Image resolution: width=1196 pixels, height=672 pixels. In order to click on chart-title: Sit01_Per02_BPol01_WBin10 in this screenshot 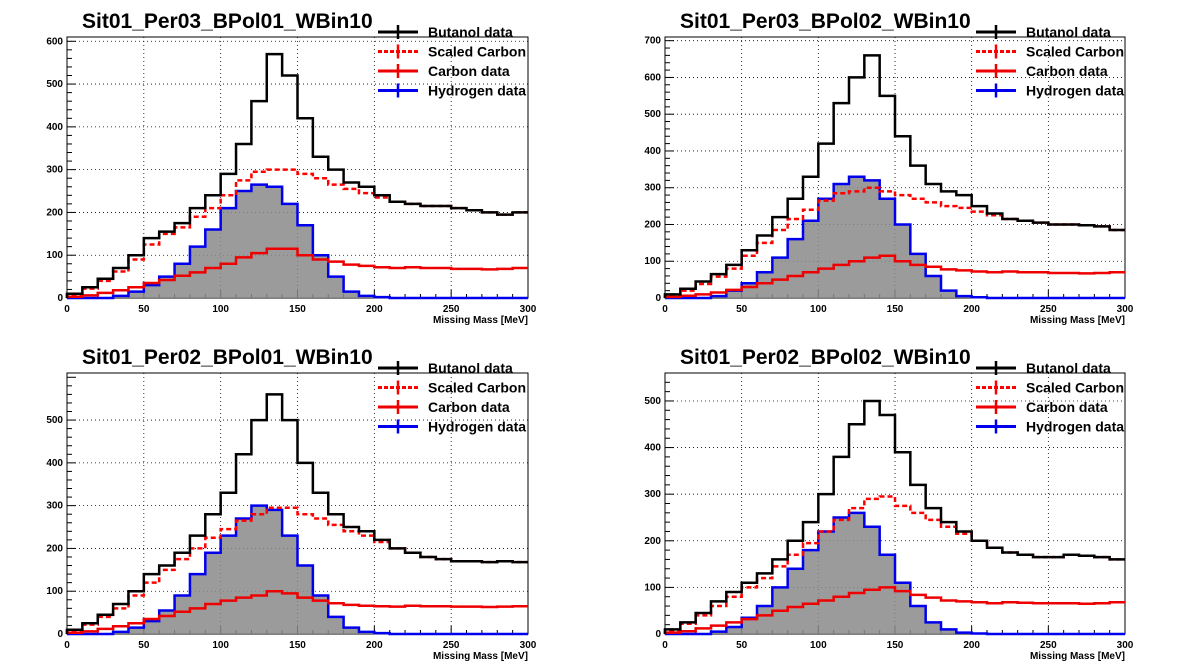, I will do `click(227, 357)`.